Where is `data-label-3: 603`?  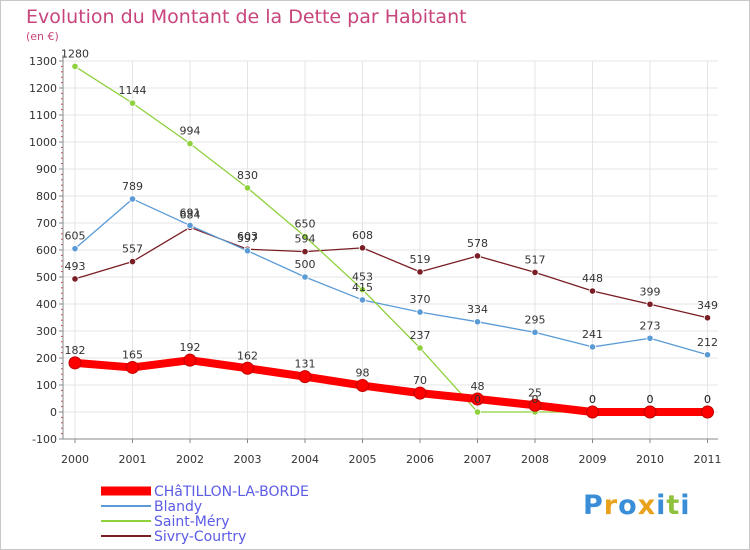
data-label-3: 603 is located at coordinates (247, 236).